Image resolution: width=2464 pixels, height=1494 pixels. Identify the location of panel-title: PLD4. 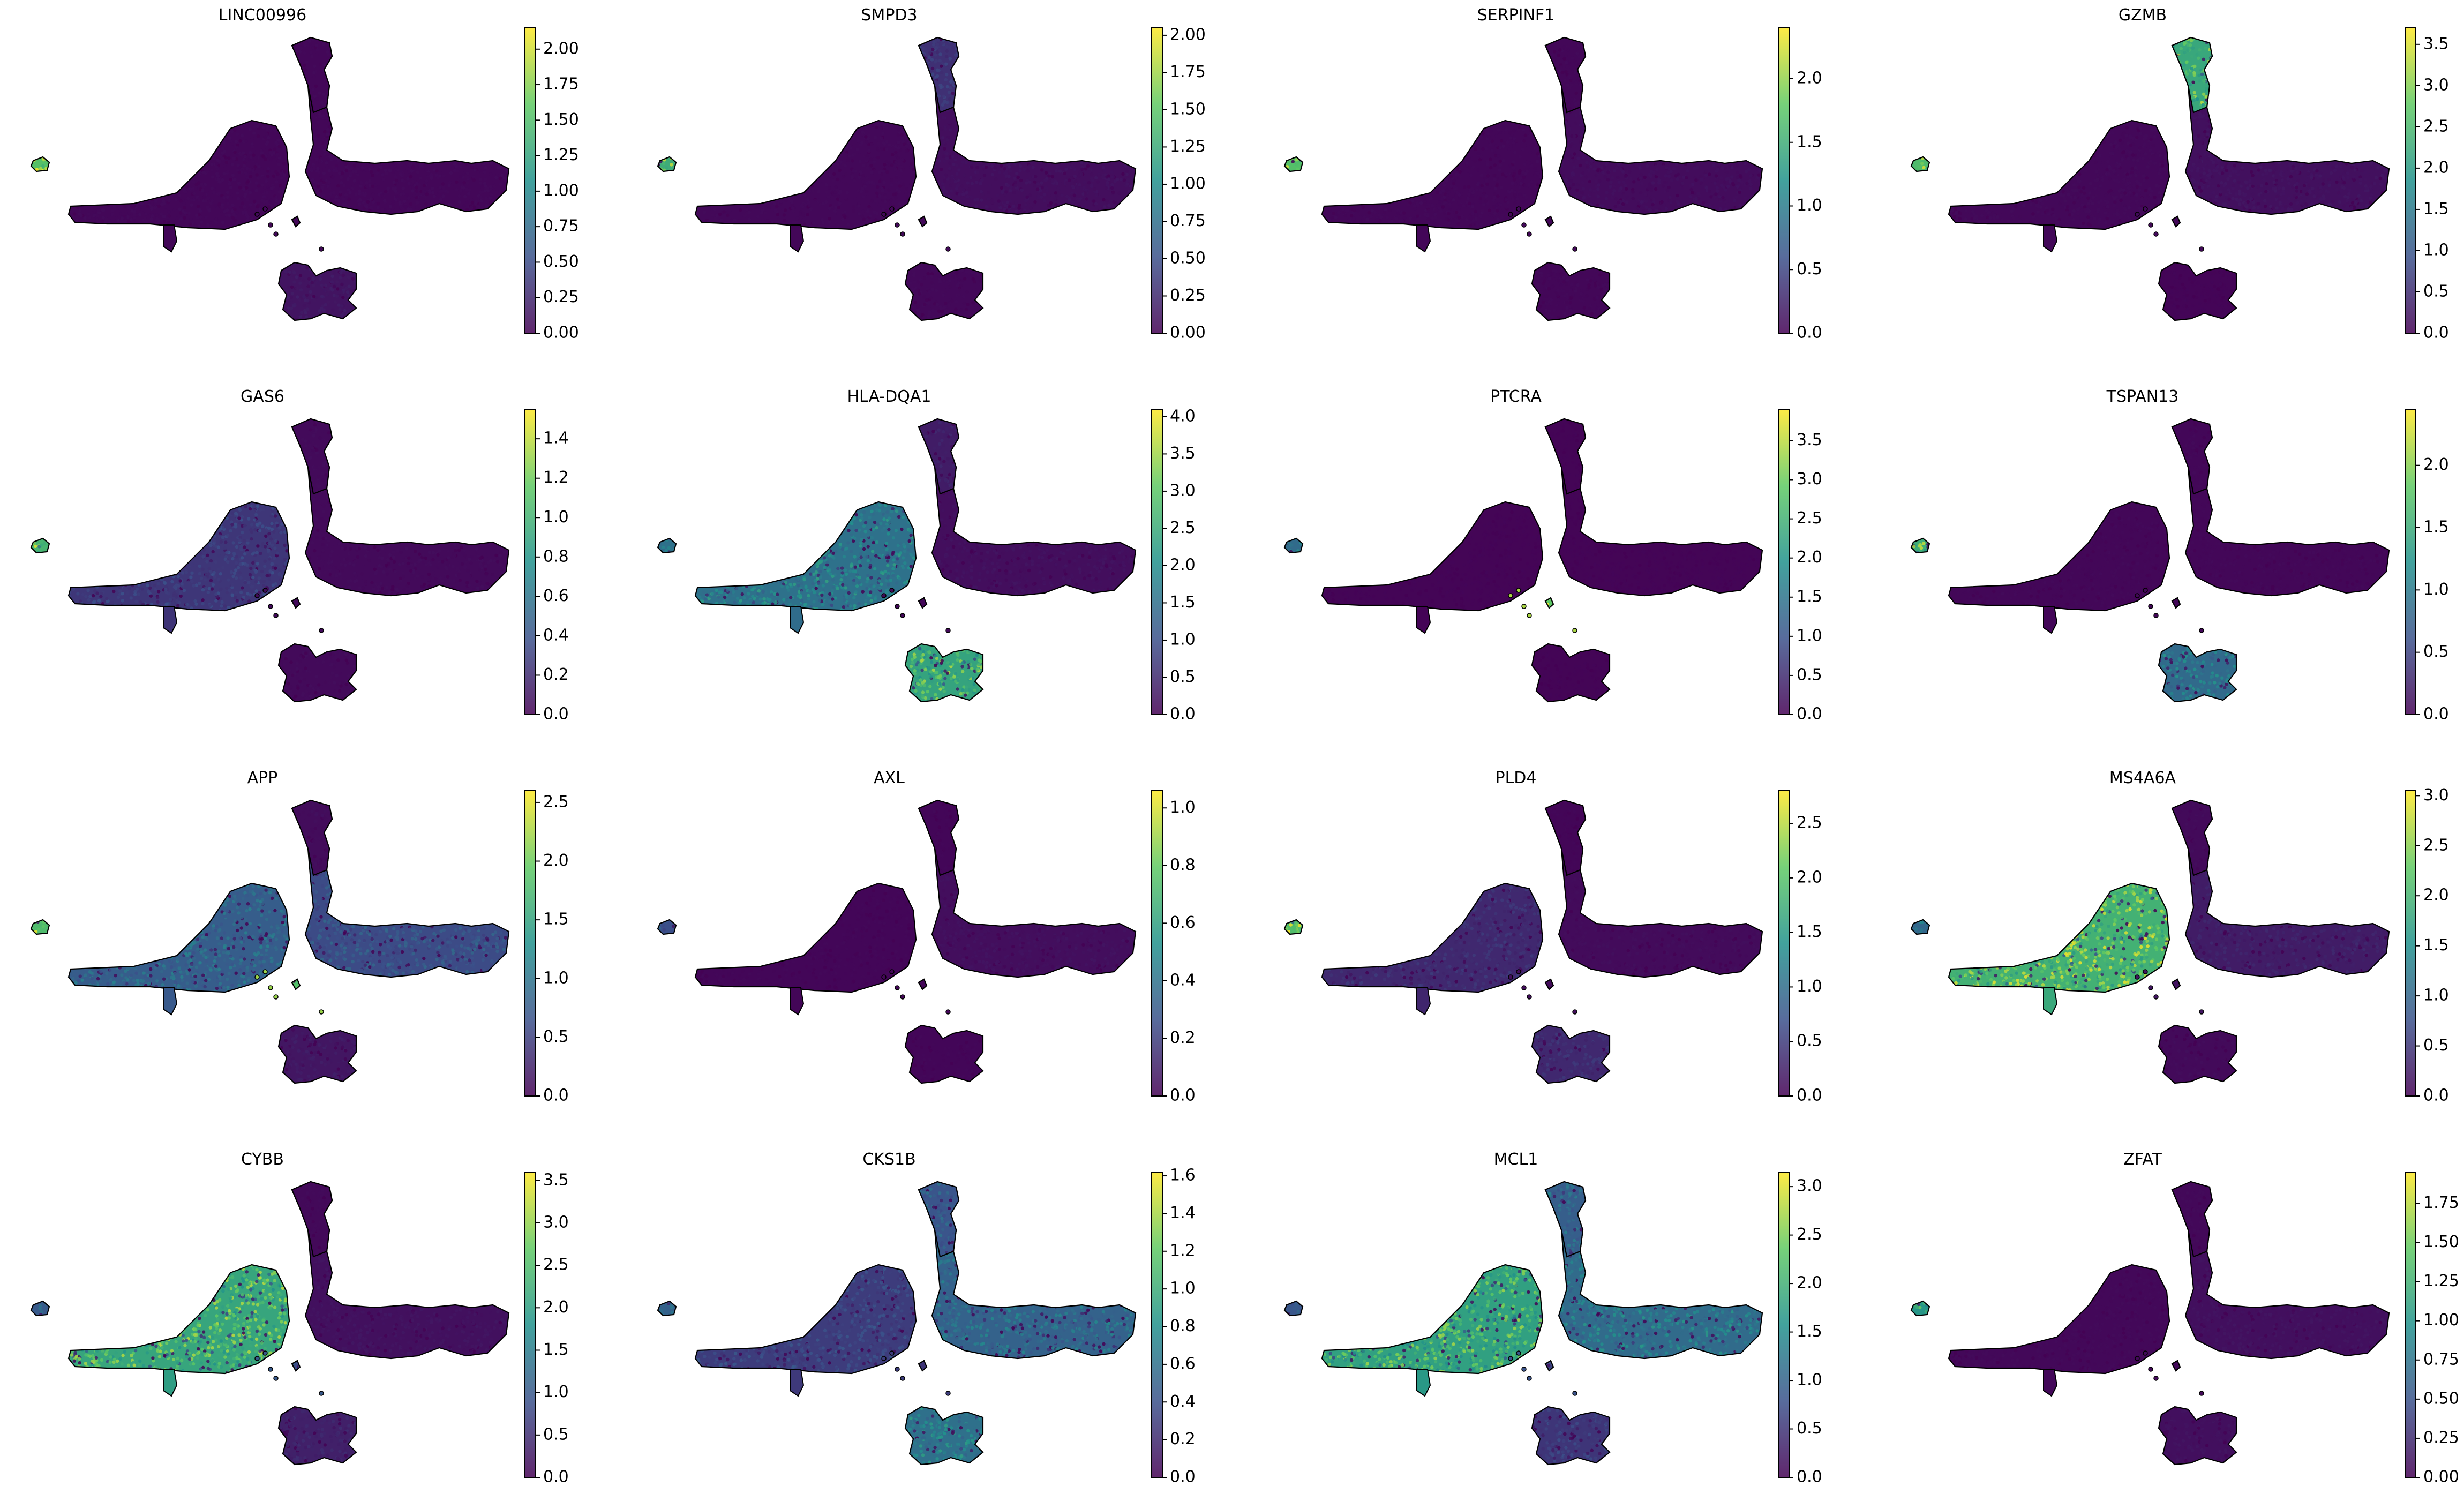
(1516, 778).